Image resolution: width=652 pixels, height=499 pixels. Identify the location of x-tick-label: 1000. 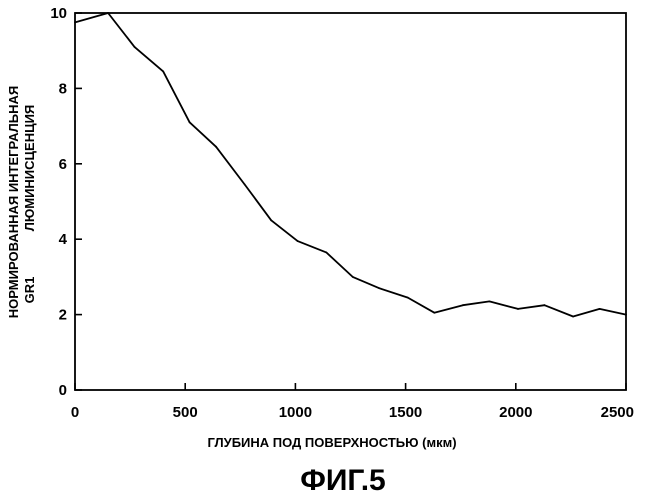
(295, 412).